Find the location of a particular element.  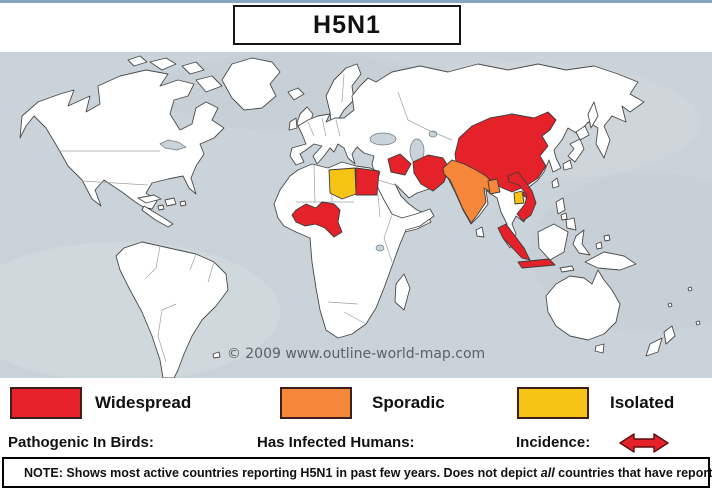

taiwan is located at coordinates (555, 183).